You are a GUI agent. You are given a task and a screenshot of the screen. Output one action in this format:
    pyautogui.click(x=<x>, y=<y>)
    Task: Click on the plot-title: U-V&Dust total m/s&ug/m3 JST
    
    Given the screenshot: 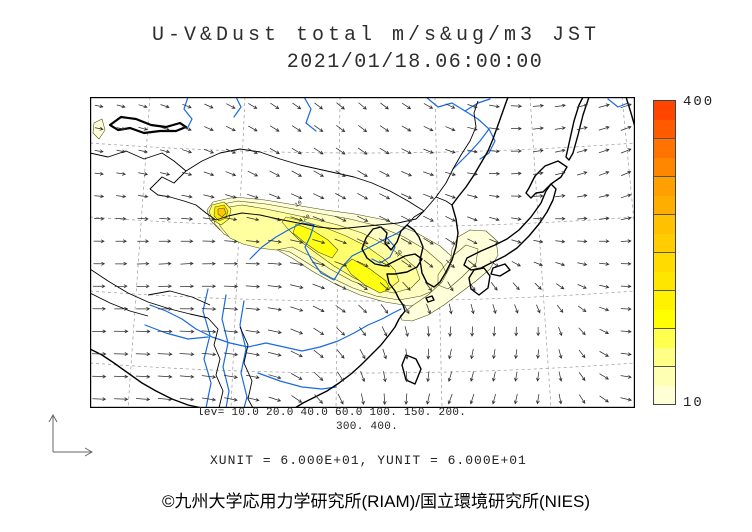 What is the action you would take?
    pyautogui.click(x=376, y=35)
    